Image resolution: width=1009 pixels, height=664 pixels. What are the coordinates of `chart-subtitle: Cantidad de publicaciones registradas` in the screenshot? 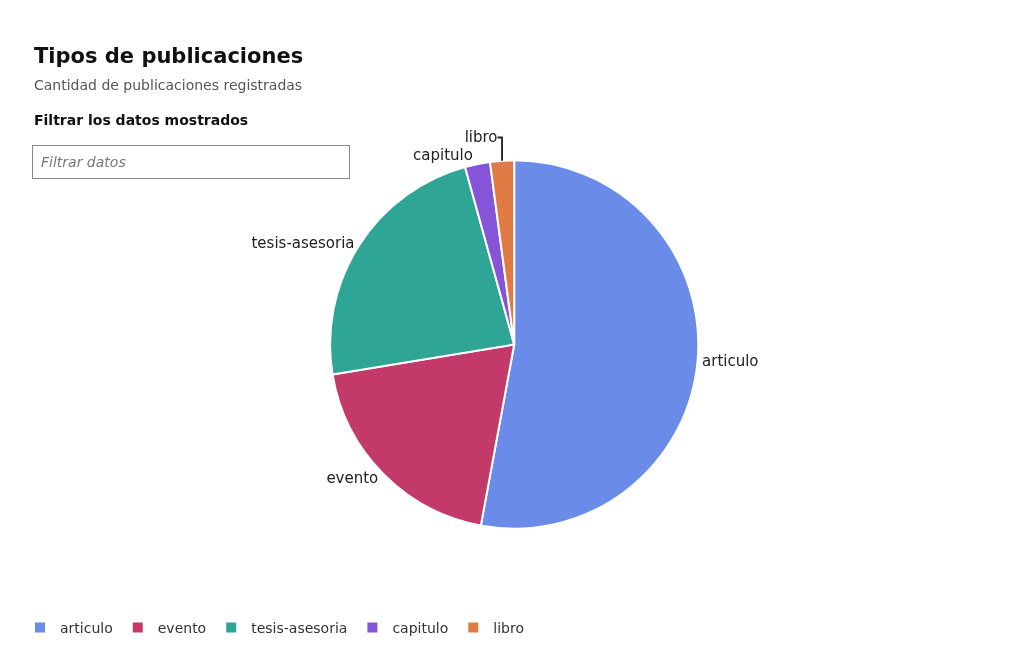 It's located at (168, 85).